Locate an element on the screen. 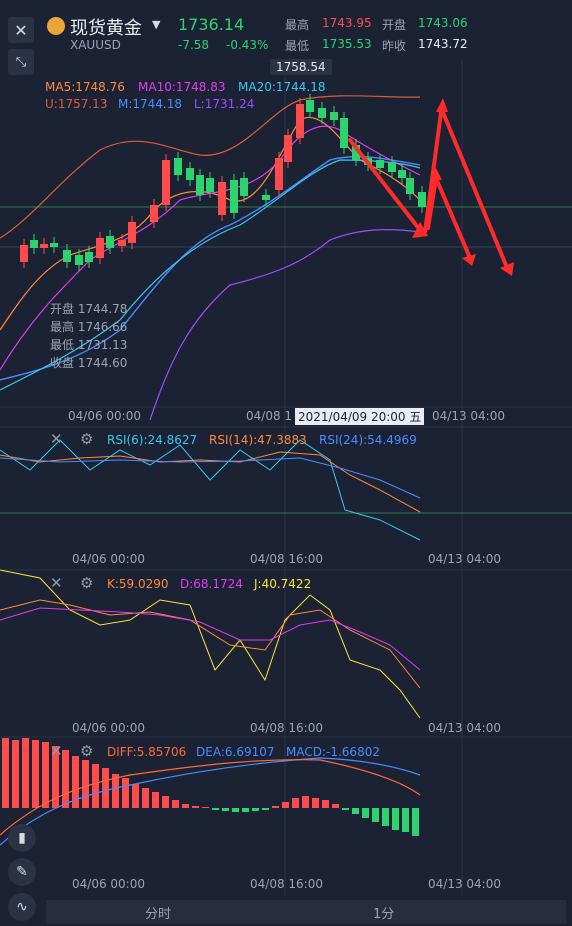 This screenshot has height=926, width=572. close-rsi-icon: ✕ is located at coordinates (56, 439).